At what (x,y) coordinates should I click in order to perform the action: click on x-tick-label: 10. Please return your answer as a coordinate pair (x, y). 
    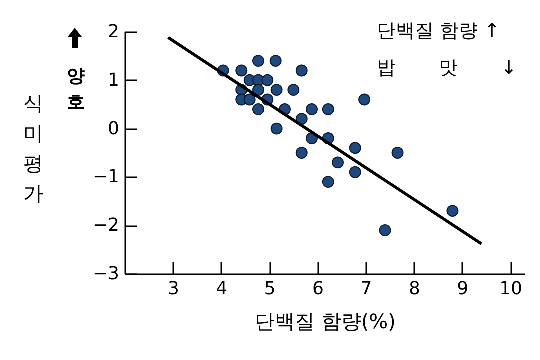
    Looking at the image, I should click on (511, 289).